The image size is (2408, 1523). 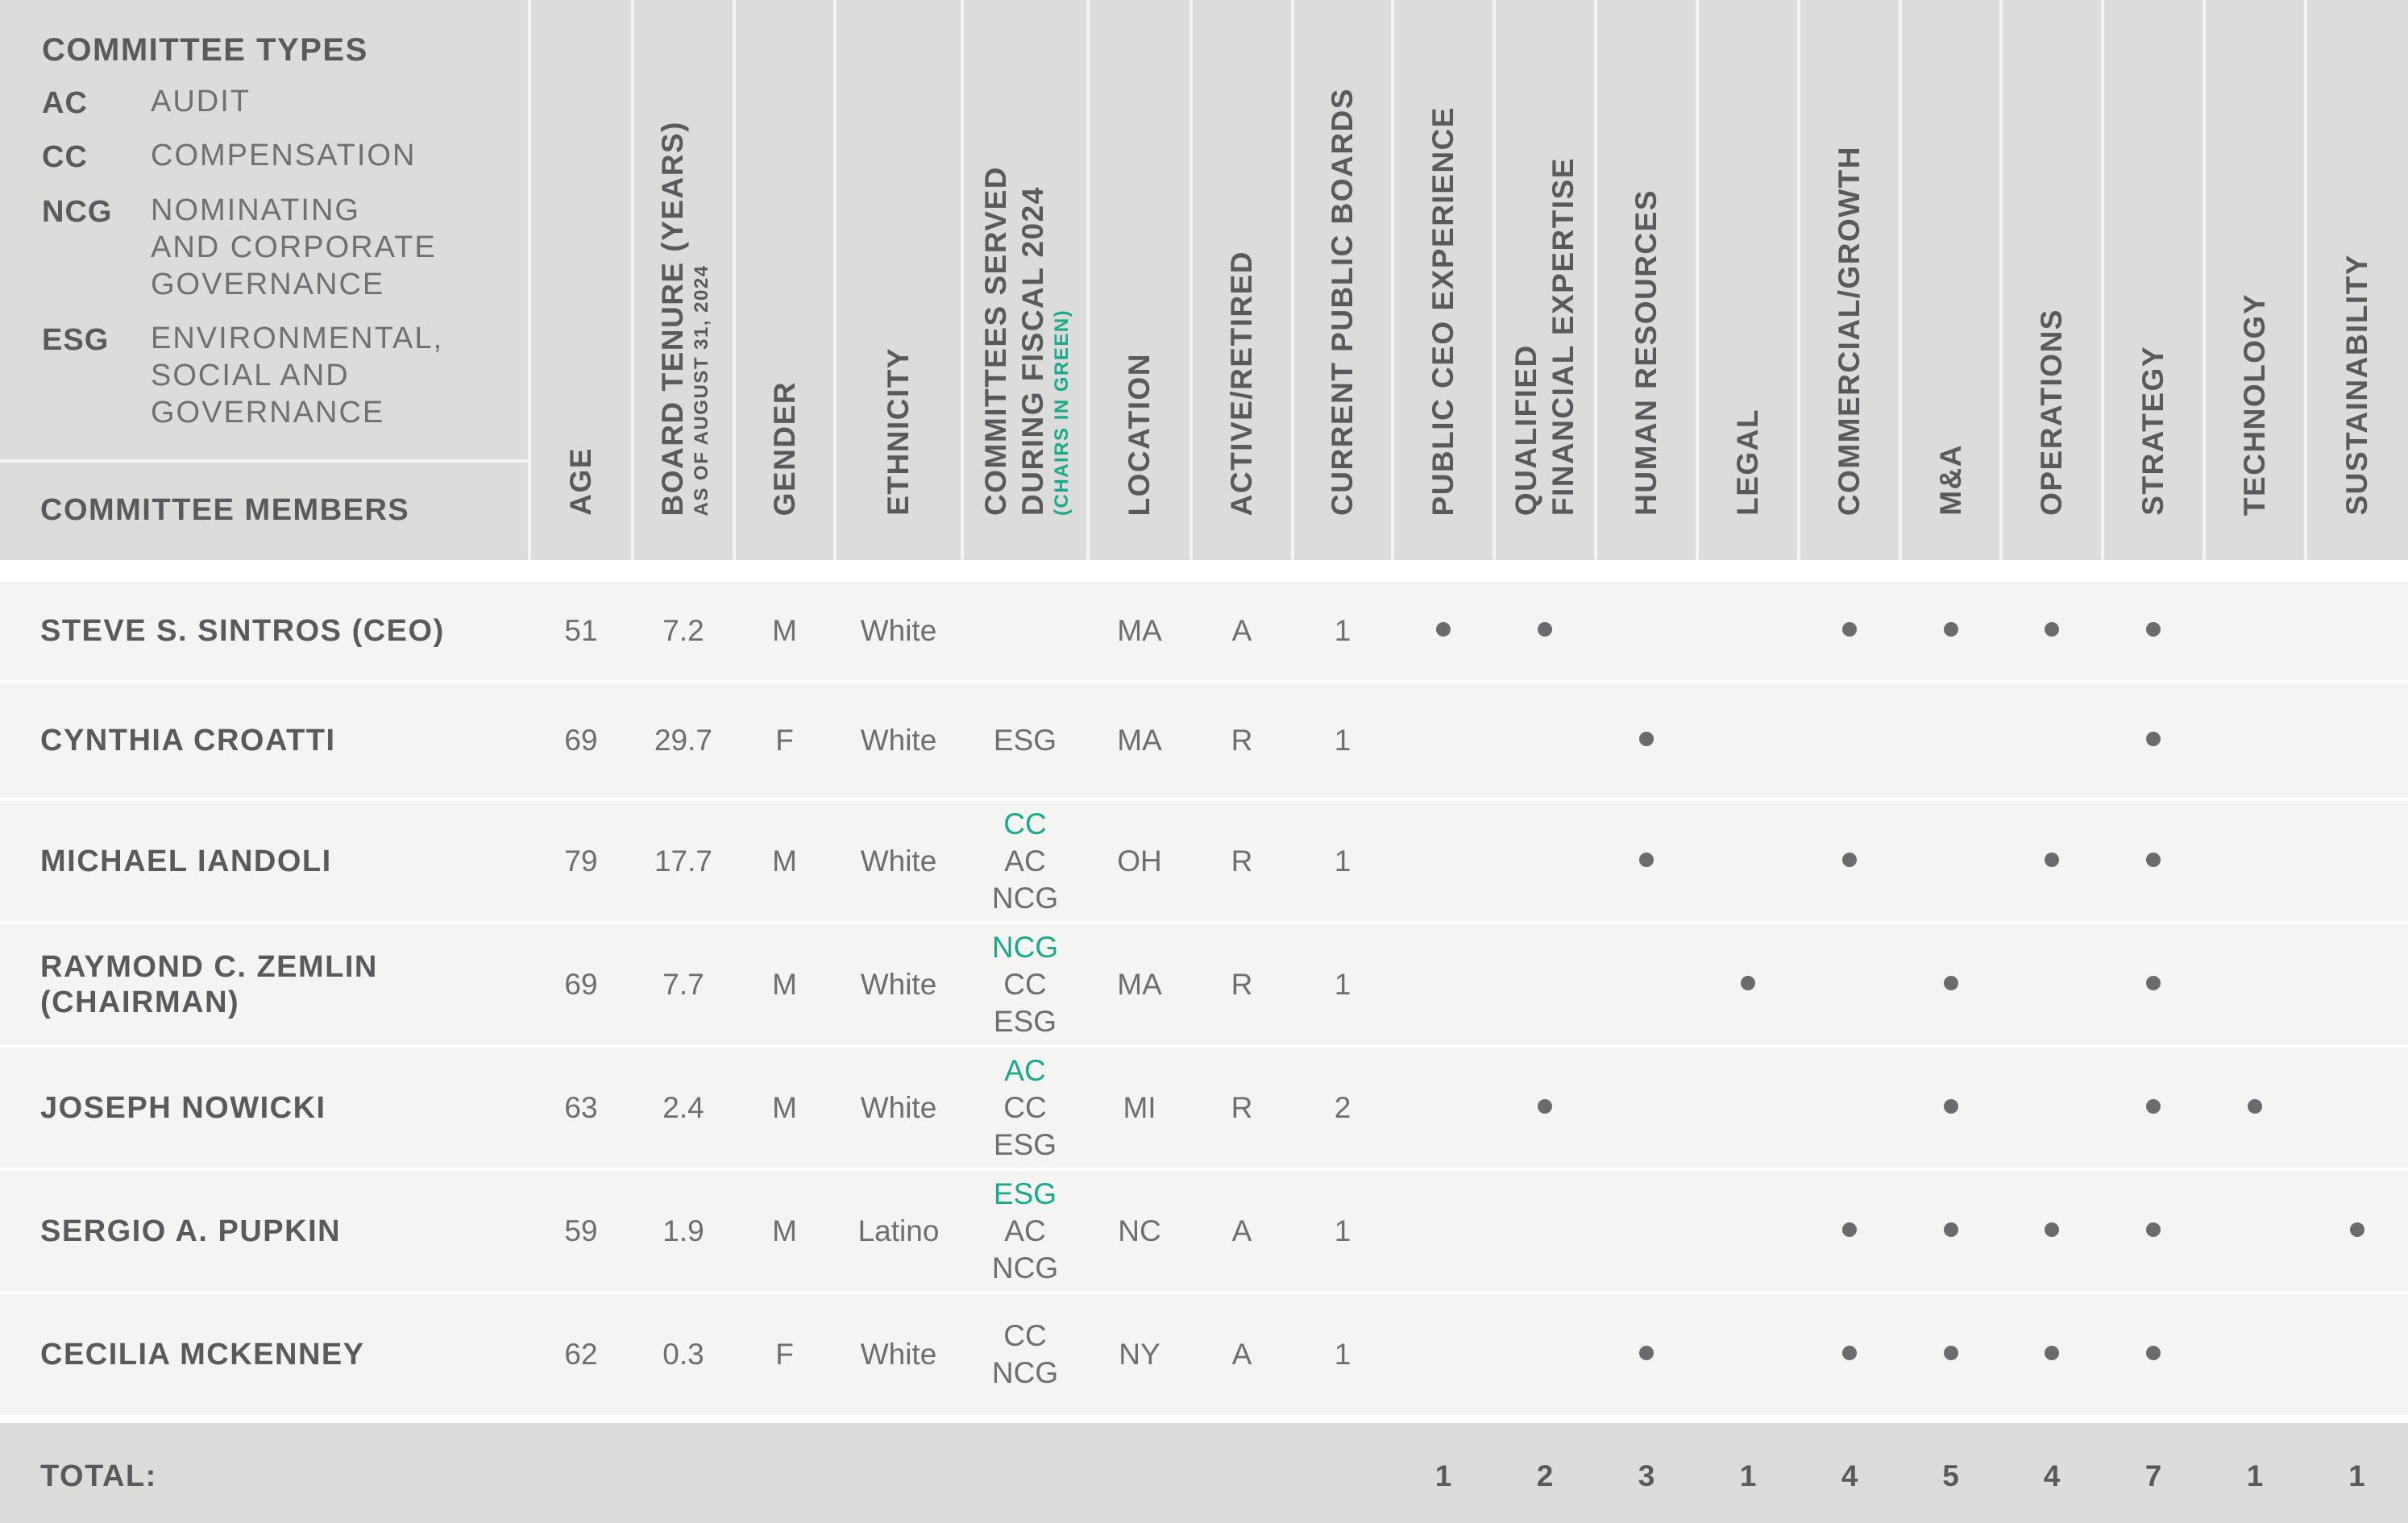 What do you see at coordinates (1033, 351) in the screenshot?
I see `column-header-line: DURING FISCAL 2024` at bounding box center [1033, 351].